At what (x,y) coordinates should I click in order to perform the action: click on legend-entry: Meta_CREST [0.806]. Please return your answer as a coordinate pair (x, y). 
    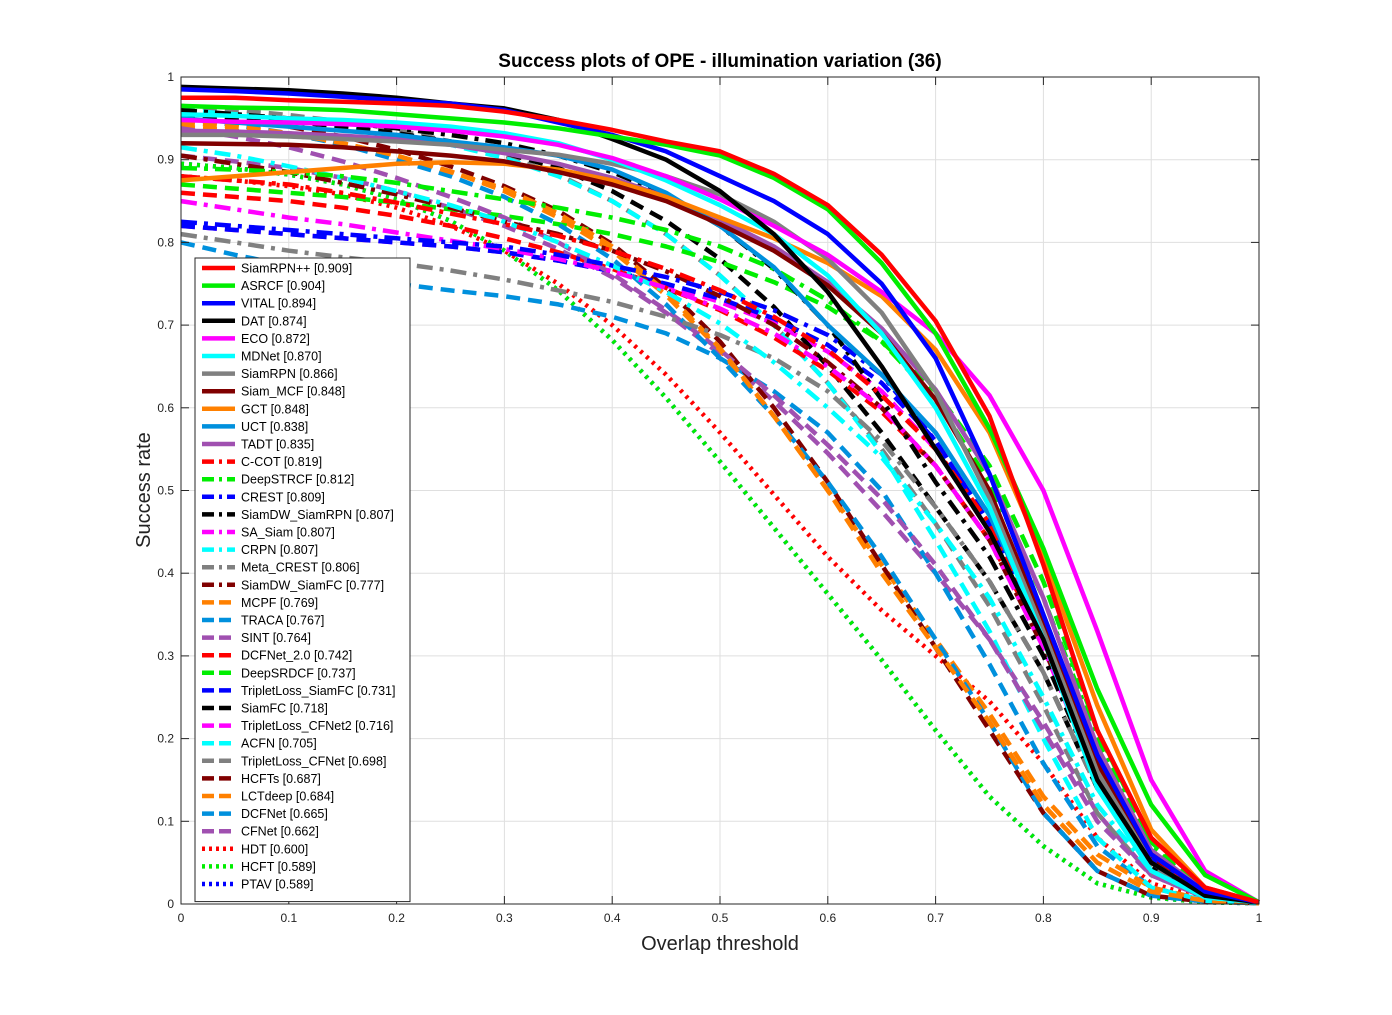
    Looking at the image, I should click on (300, 568).